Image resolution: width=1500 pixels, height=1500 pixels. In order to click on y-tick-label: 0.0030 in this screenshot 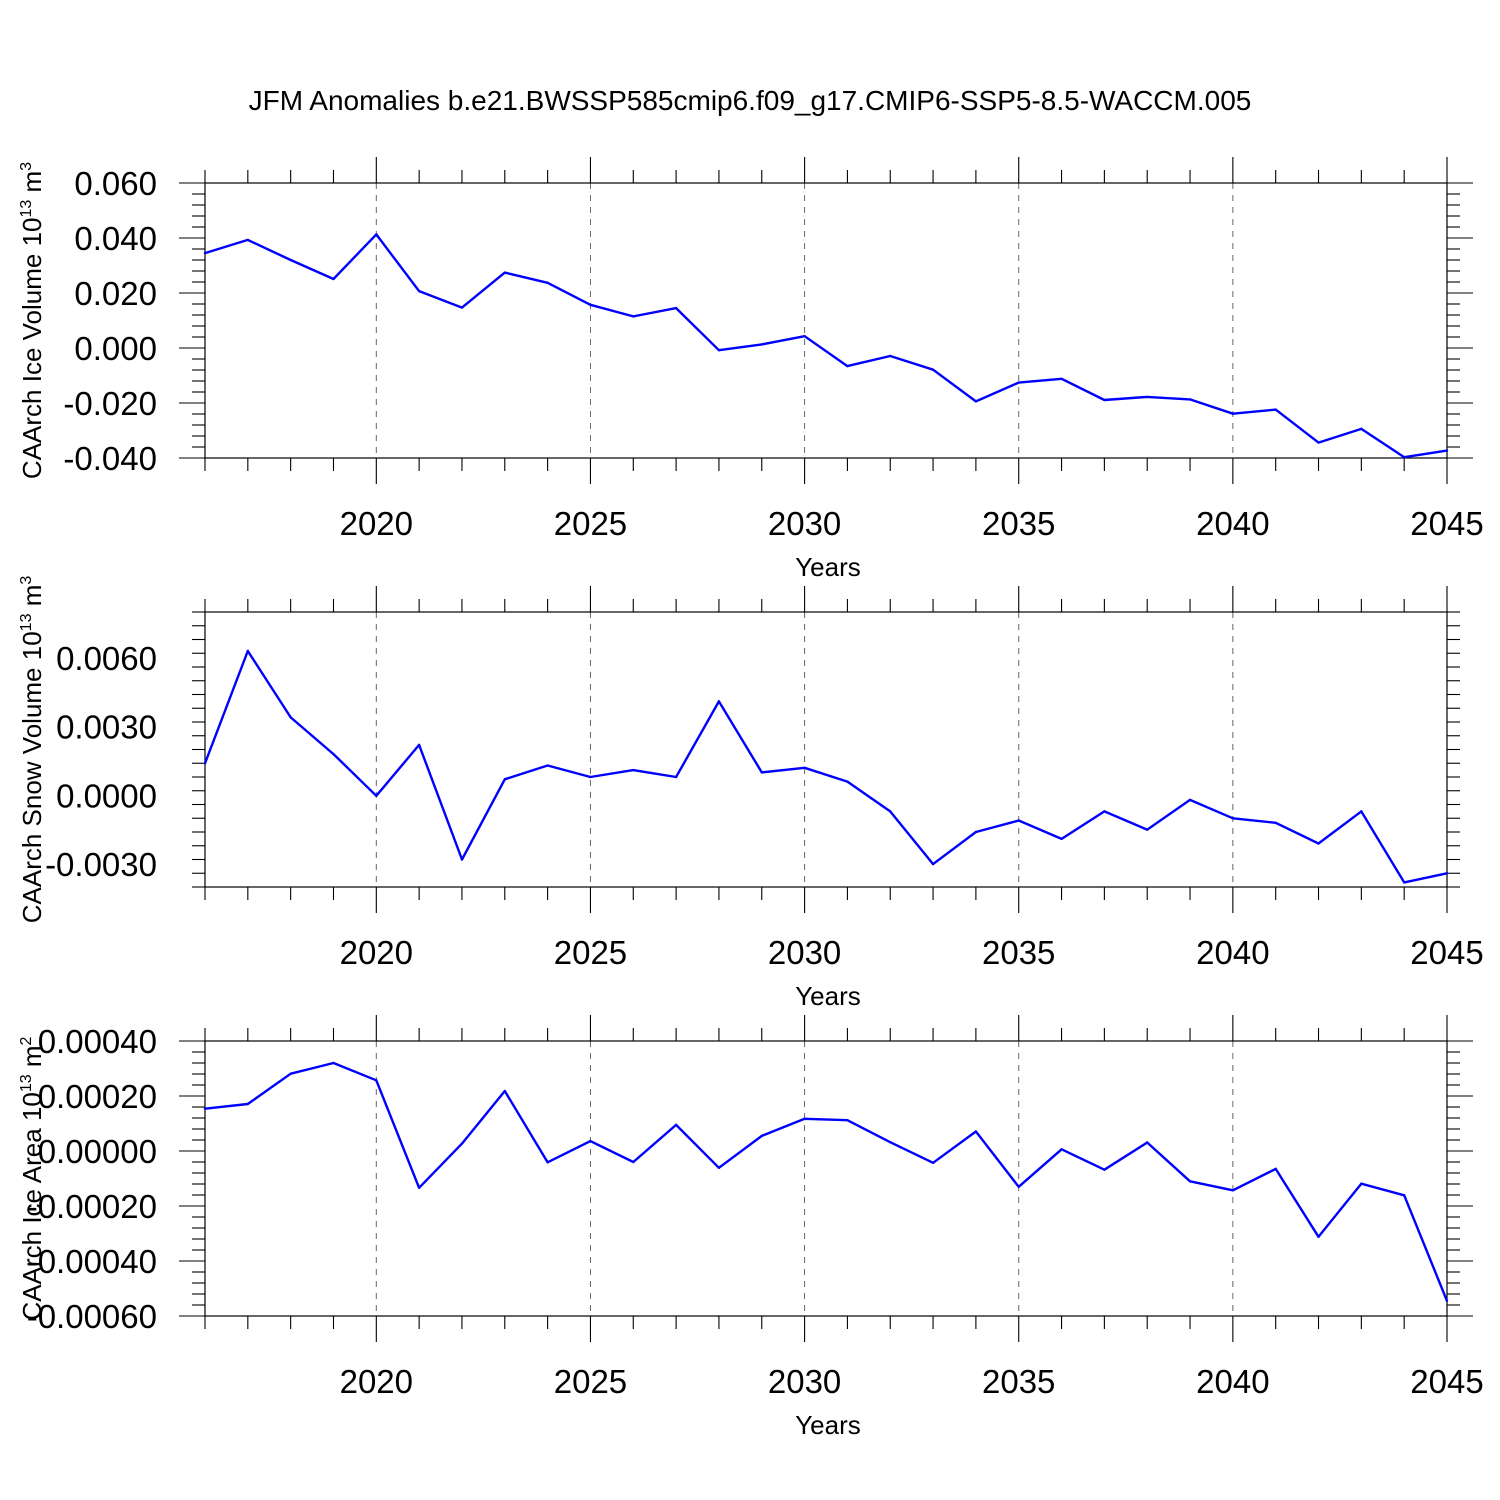, I will do `click(106, 727)`.